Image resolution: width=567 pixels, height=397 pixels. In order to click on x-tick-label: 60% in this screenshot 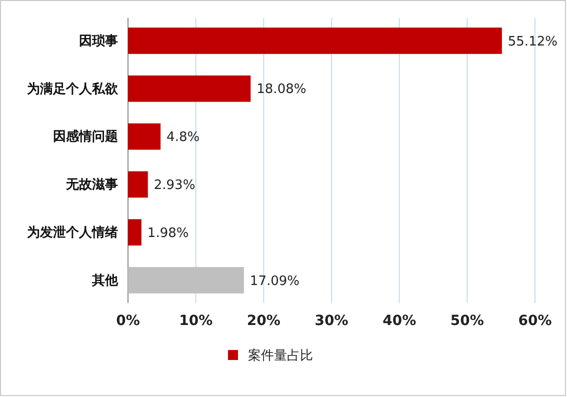, I will do `click(535, 320)`.